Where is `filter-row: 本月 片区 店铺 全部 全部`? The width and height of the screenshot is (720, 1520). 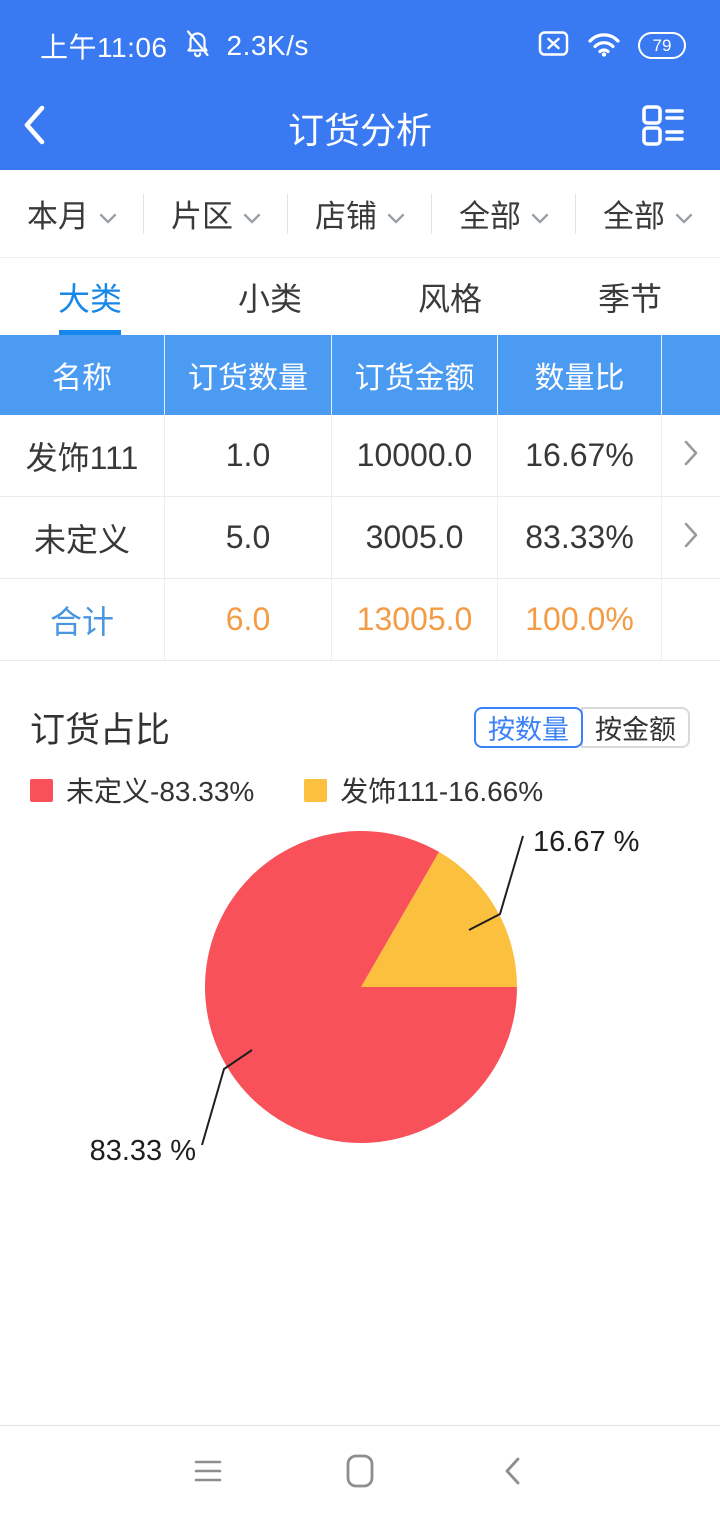
filter-row: 本月 片区 店铺 全部 全部 is located at coordinates (360, 214).